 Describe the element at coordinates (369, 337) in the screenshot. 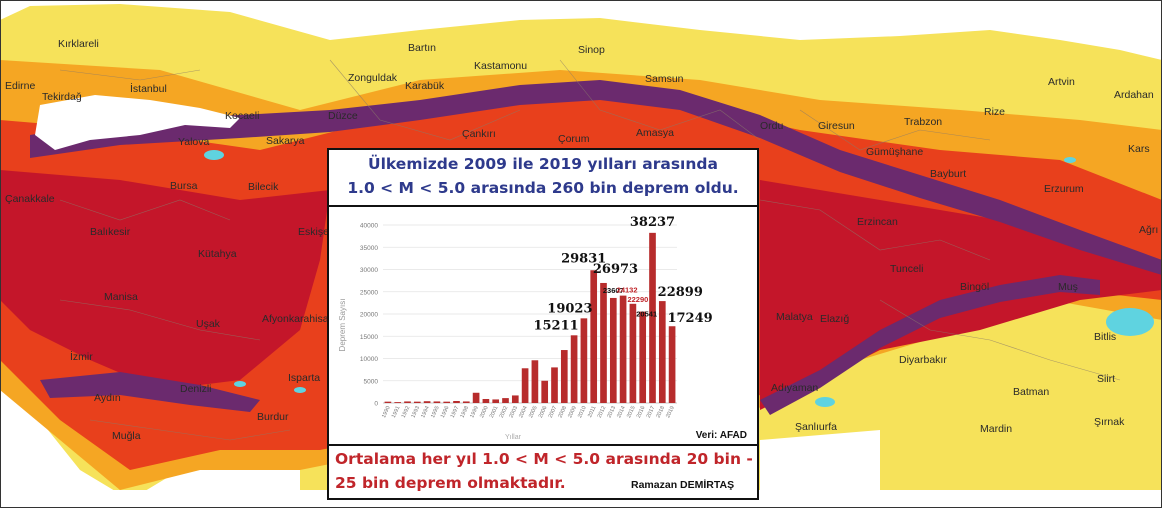

I see `y-tick-label: 15000` at that location.